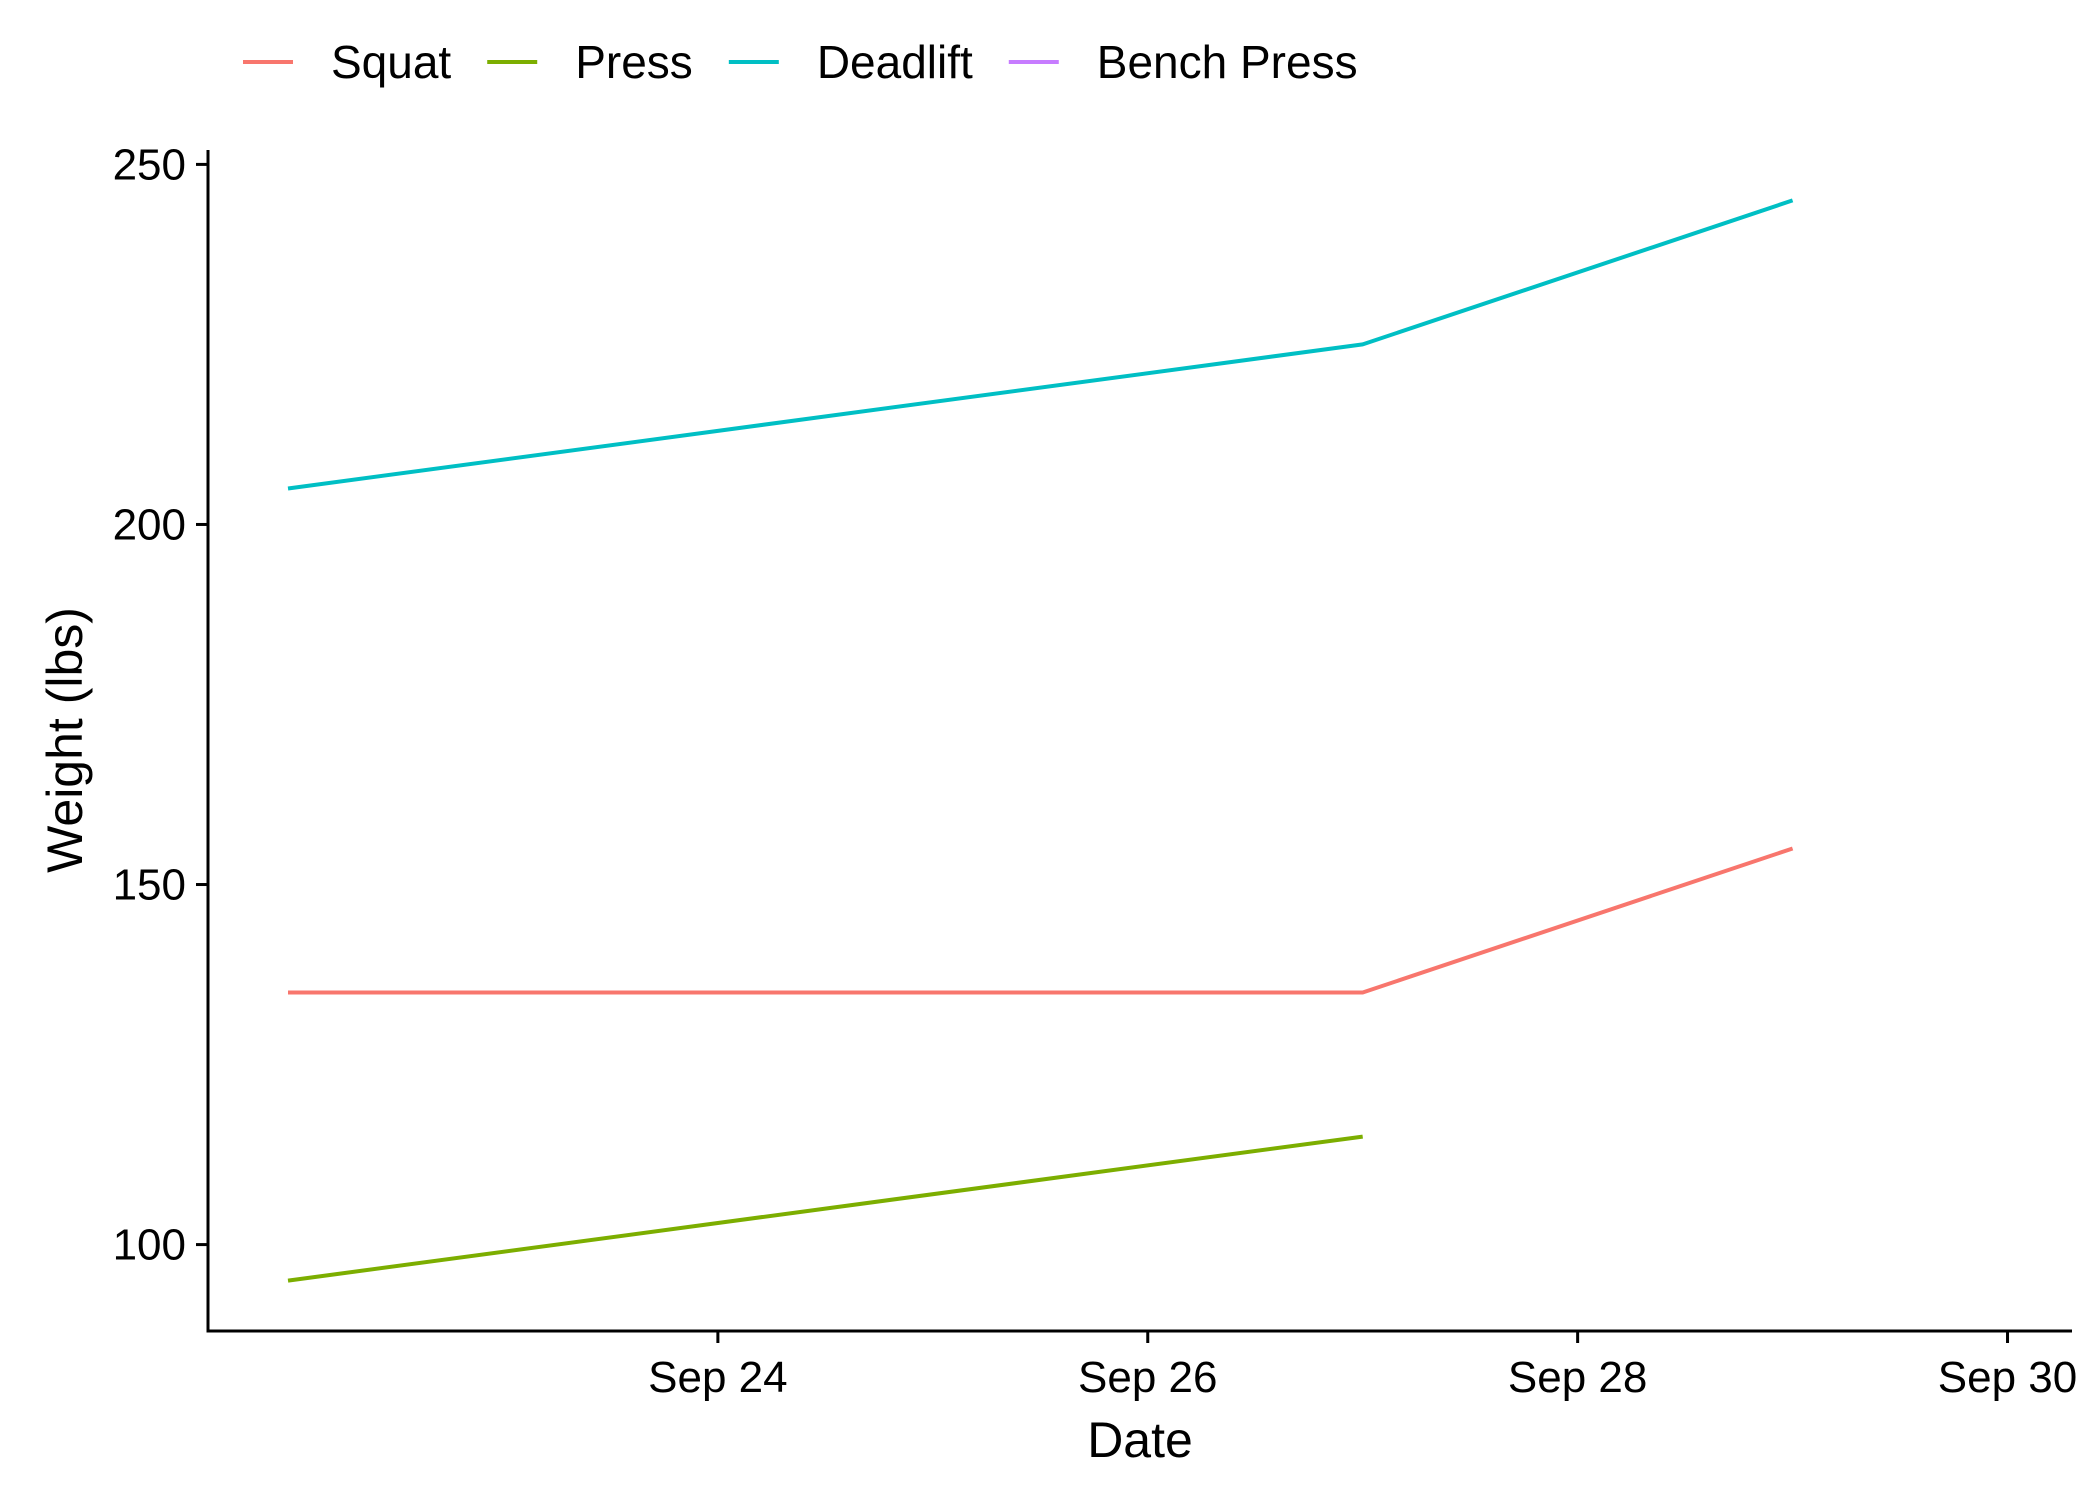  I want to click on legend-label-press: Press, so click(634, 62).